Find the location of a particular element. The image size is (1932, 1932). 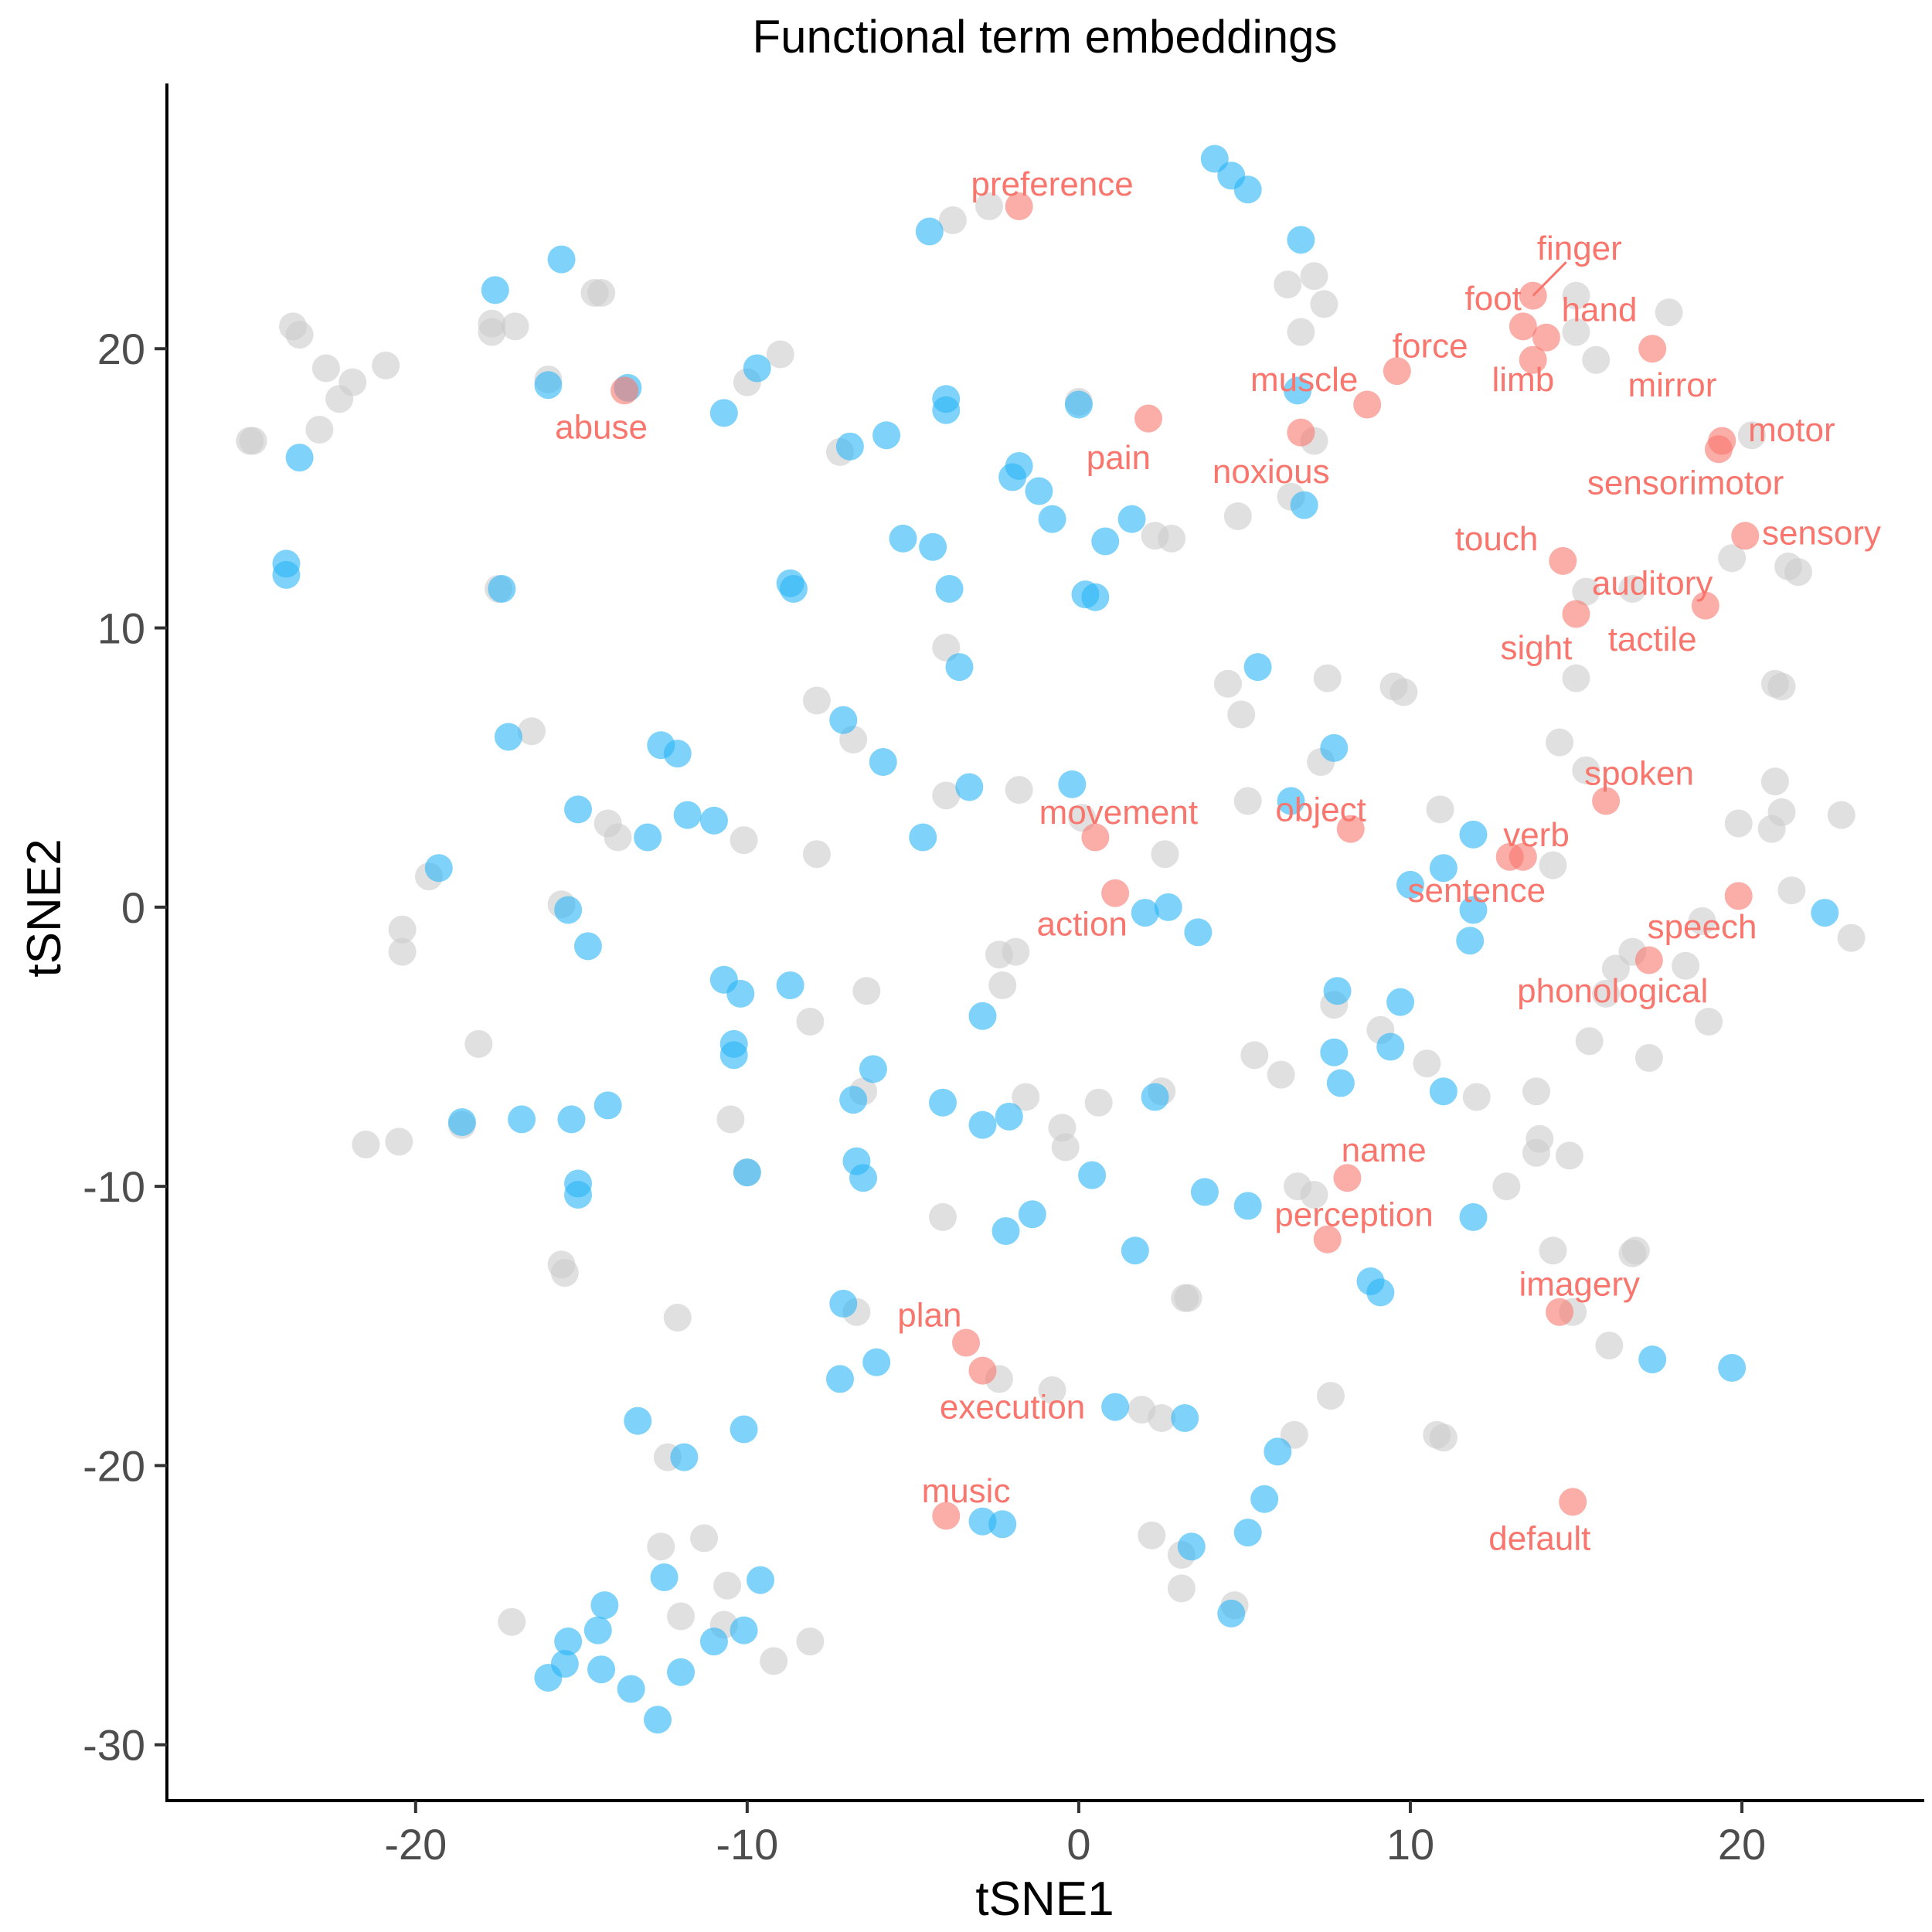

y-tick-label: 0 is located at coordinates (133, 907).